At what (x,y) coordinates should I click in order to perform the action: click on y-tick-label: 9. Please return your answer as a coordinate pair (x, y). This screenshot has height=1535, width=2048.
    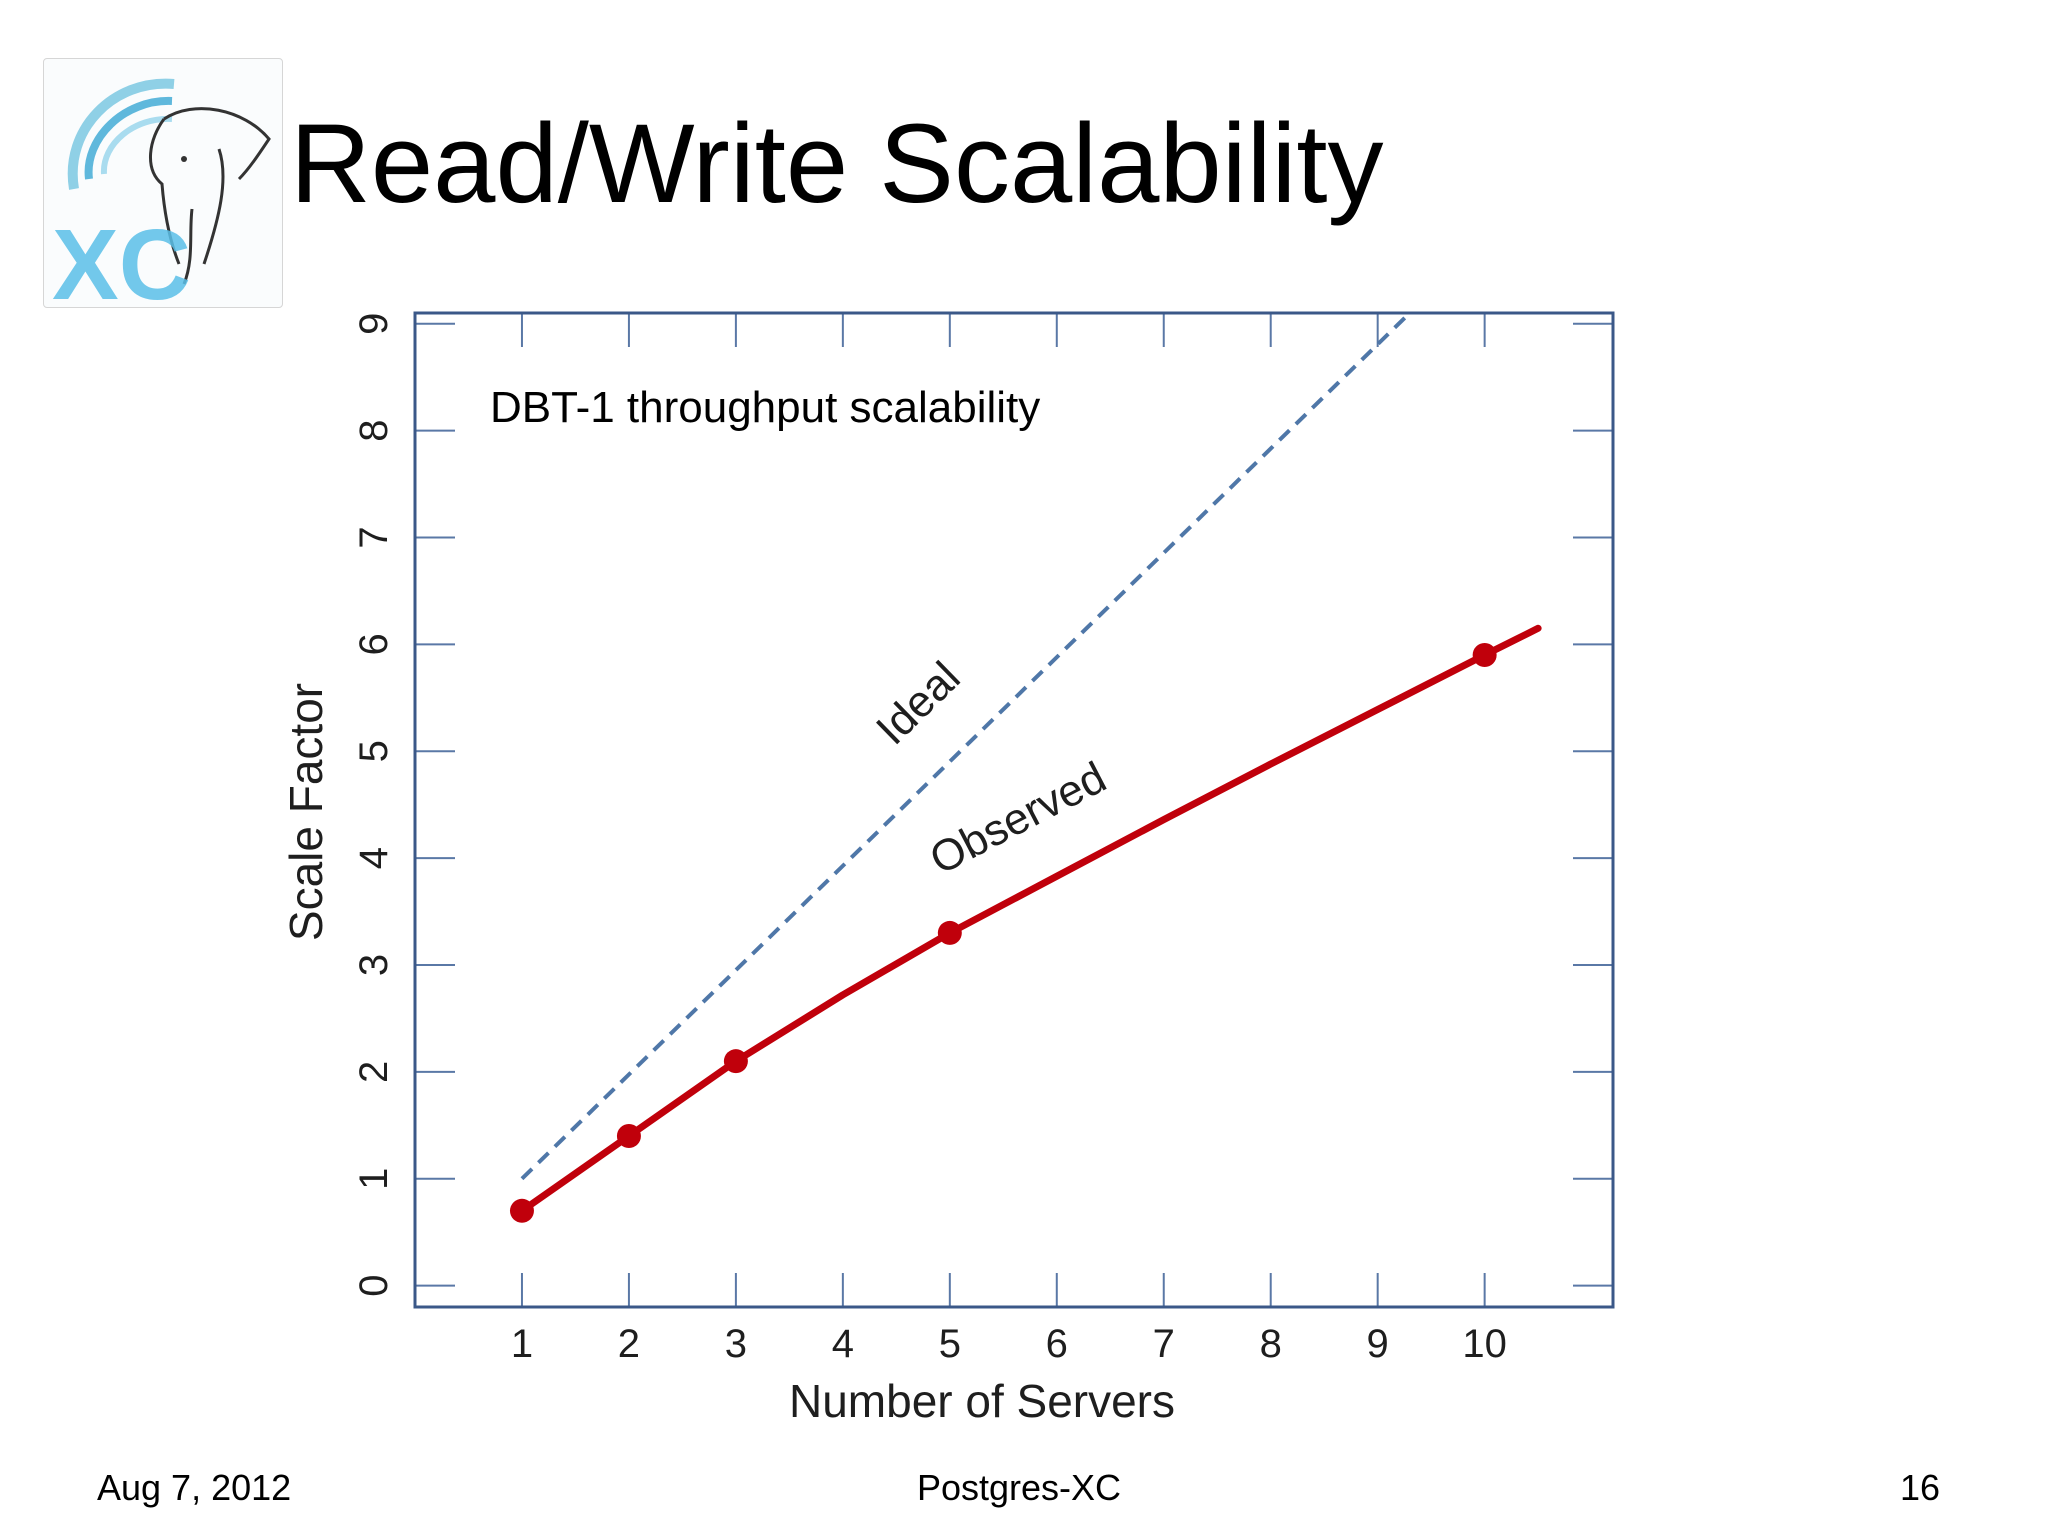
    Looking at the image, I should click on (374, 324).